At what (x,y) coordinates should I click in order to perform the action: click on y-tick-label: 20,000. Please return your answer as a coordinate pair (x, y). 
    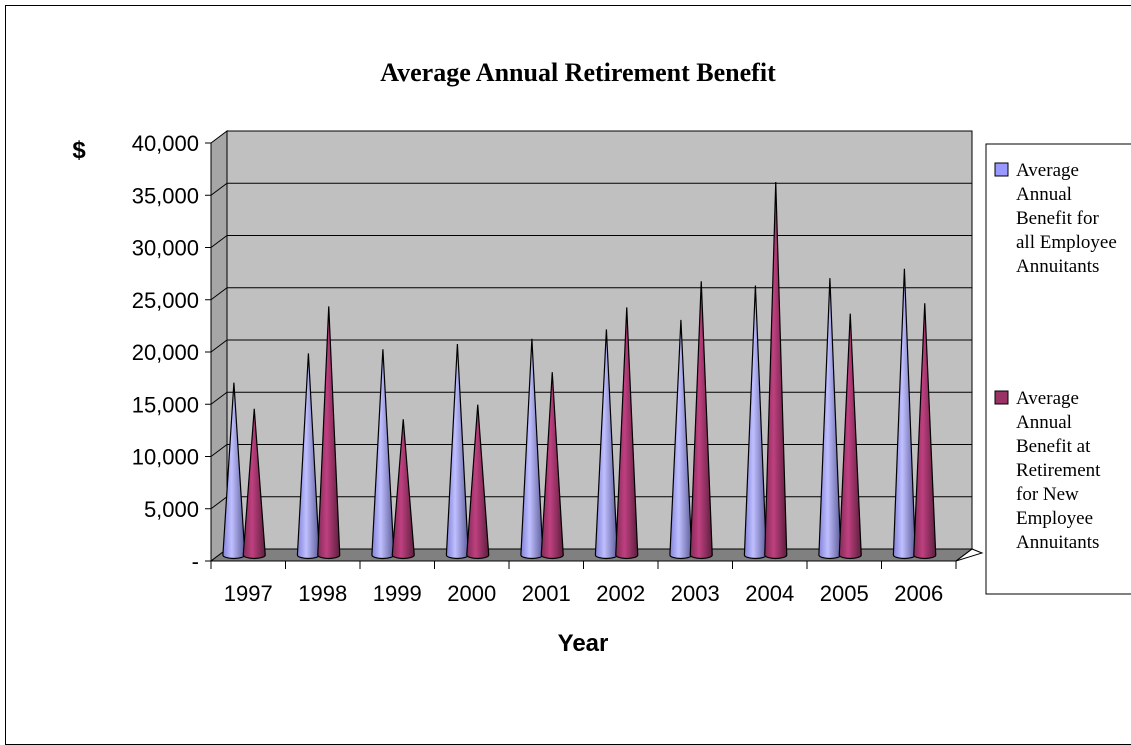
    Looking at the image, I should click on (165, 352).